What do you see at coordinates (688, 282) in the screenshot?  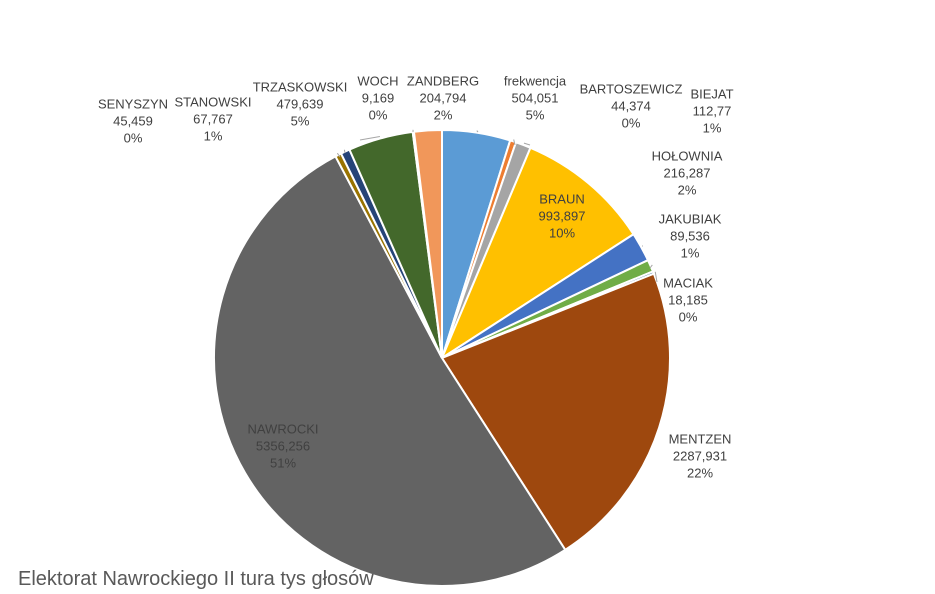 I see `data-label: MACIAK` at bounding box center [688, 282].